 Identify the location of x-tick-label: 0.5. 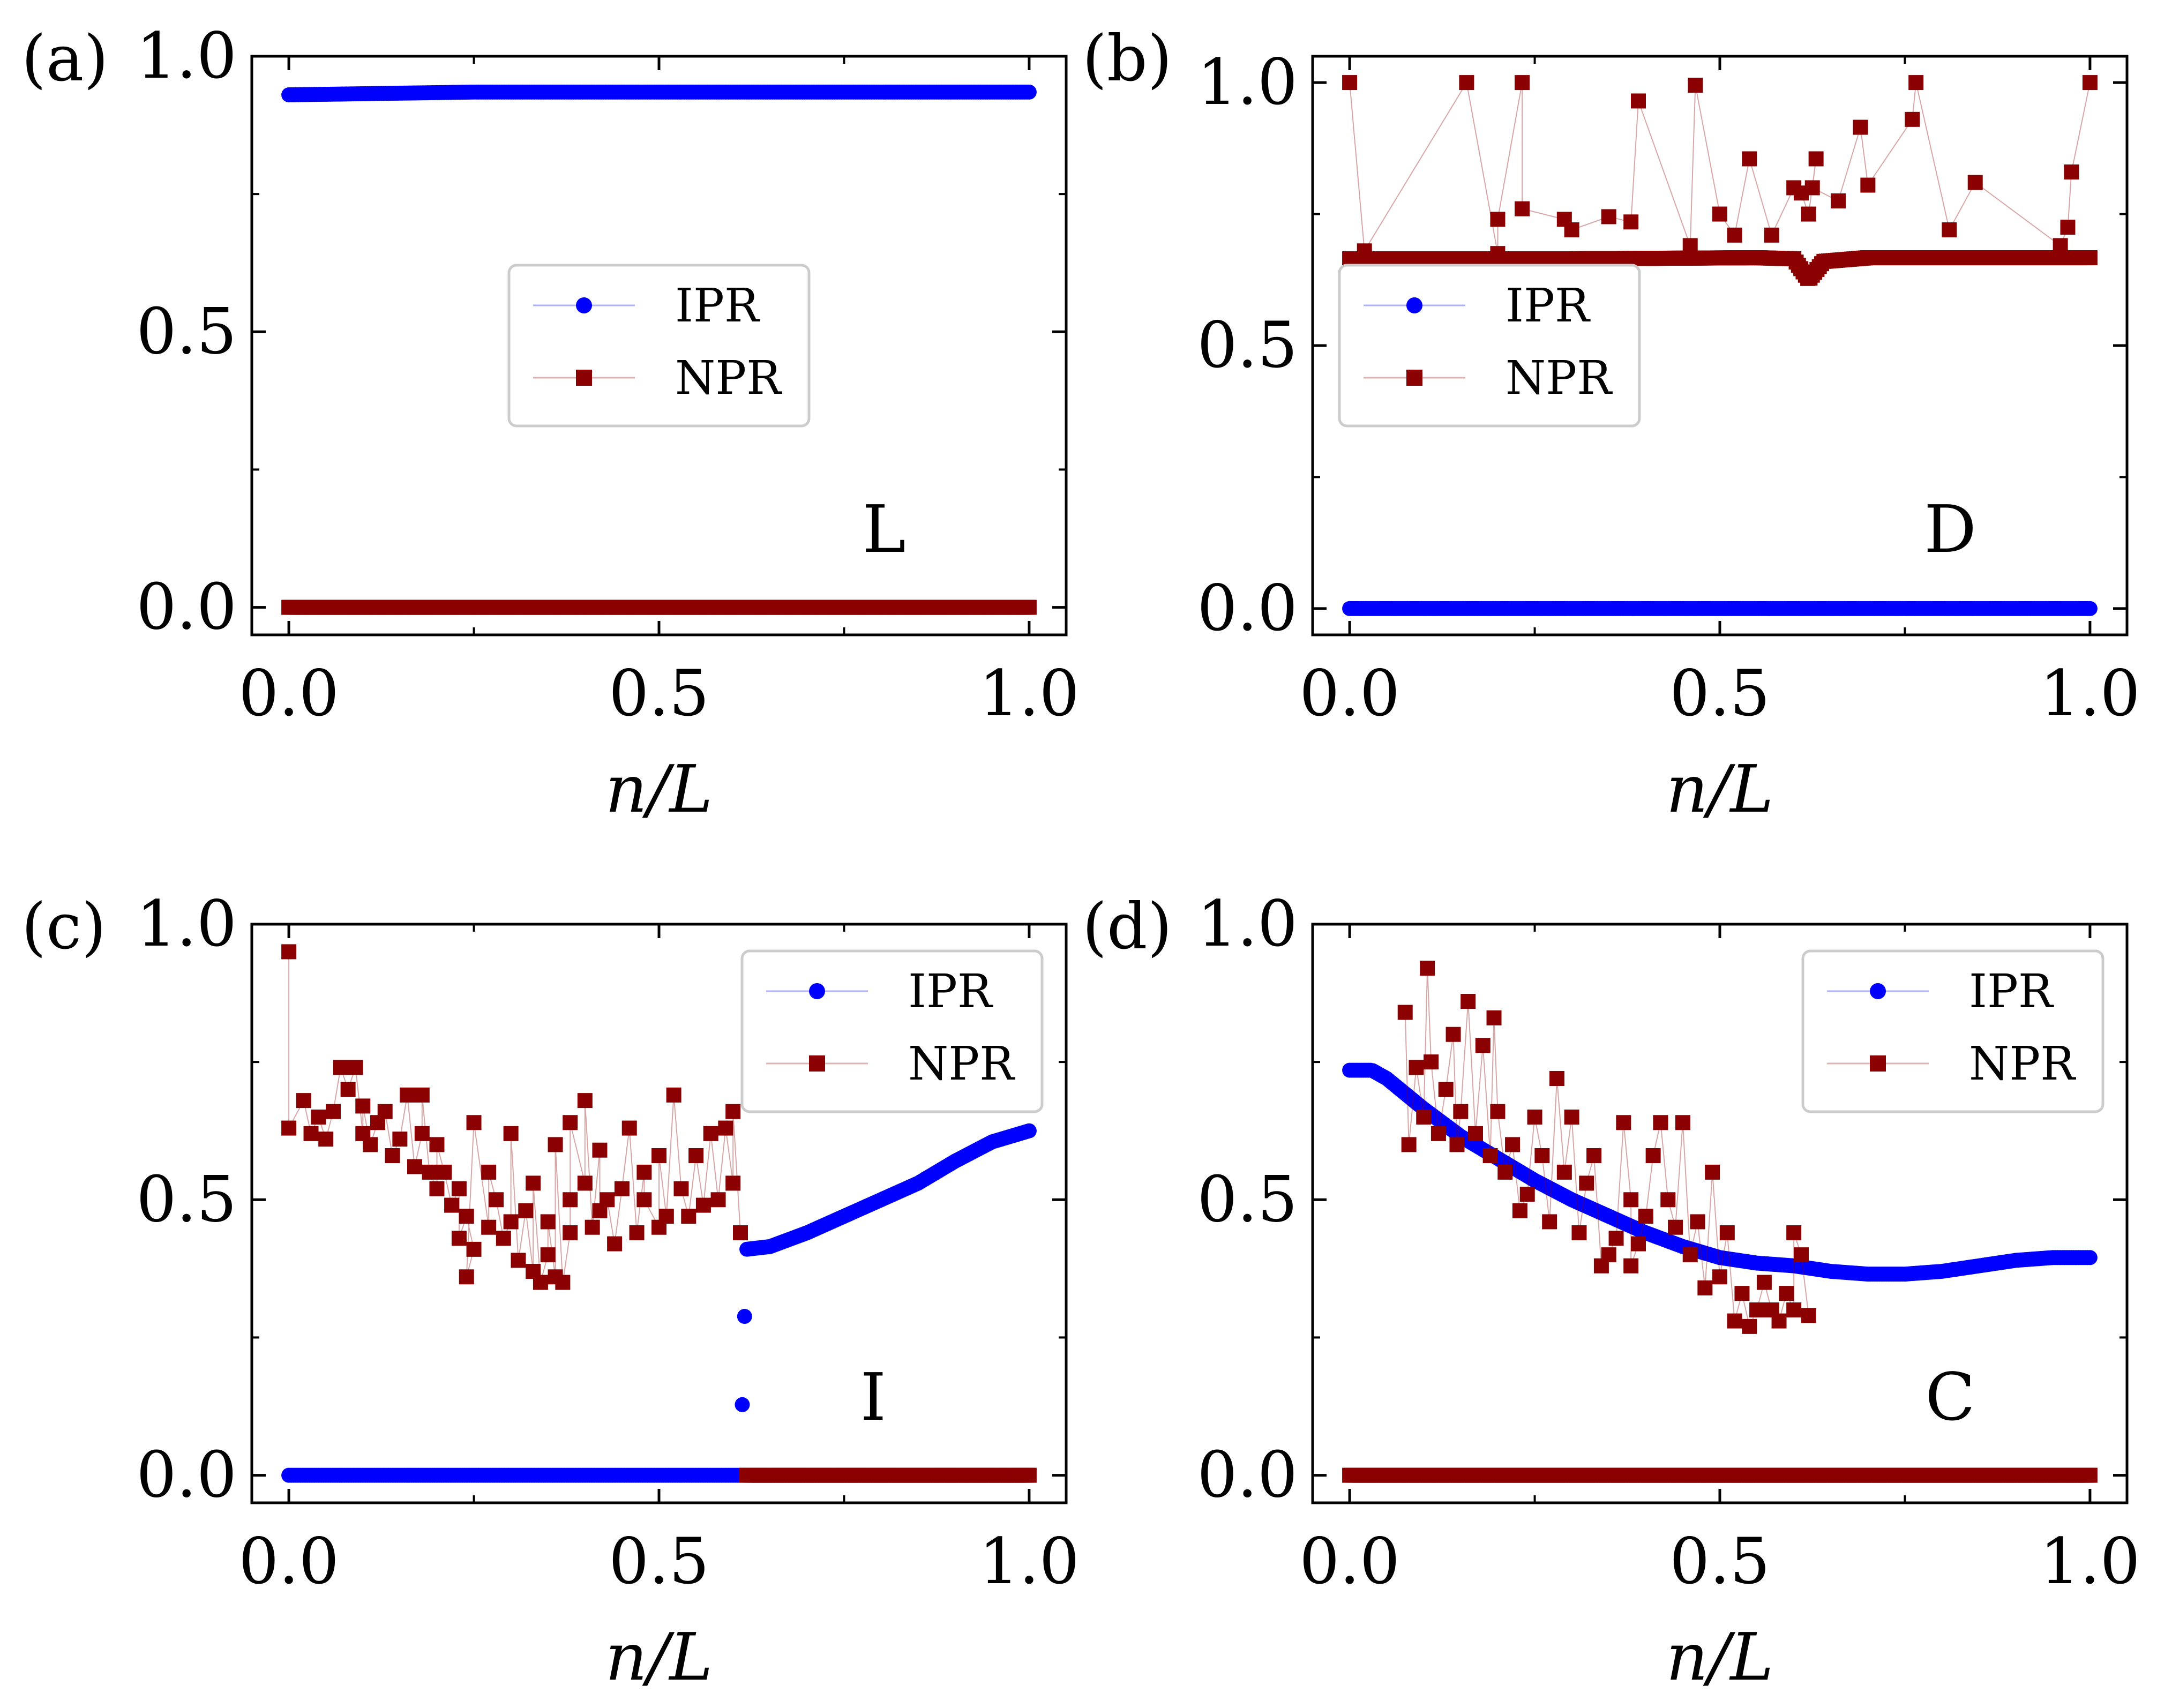
(659, 693).